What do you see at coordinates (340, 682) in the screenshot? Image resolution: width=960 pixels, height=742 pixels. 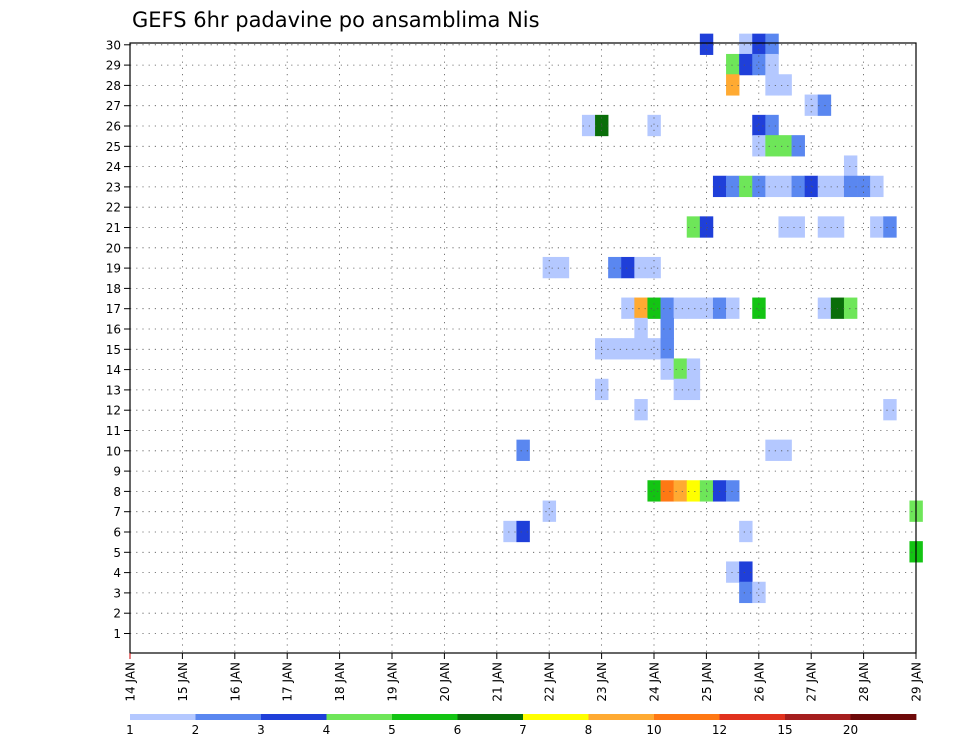 I see `x-tick-label: 18 JAN` at bounding box center [340, 682].